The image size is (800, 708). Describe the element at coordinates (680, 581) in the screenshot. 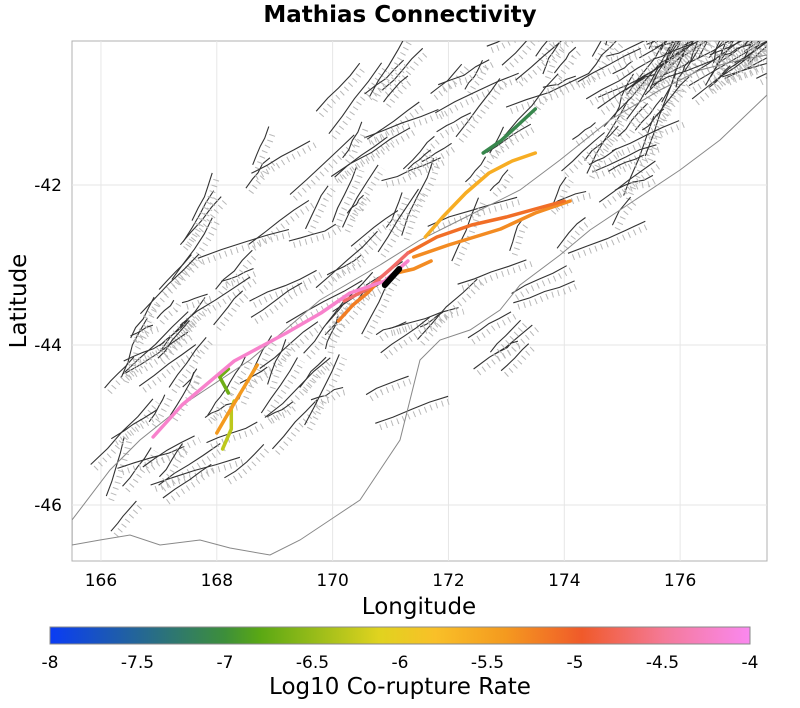

I see `x-tick-label: 176` at that location.